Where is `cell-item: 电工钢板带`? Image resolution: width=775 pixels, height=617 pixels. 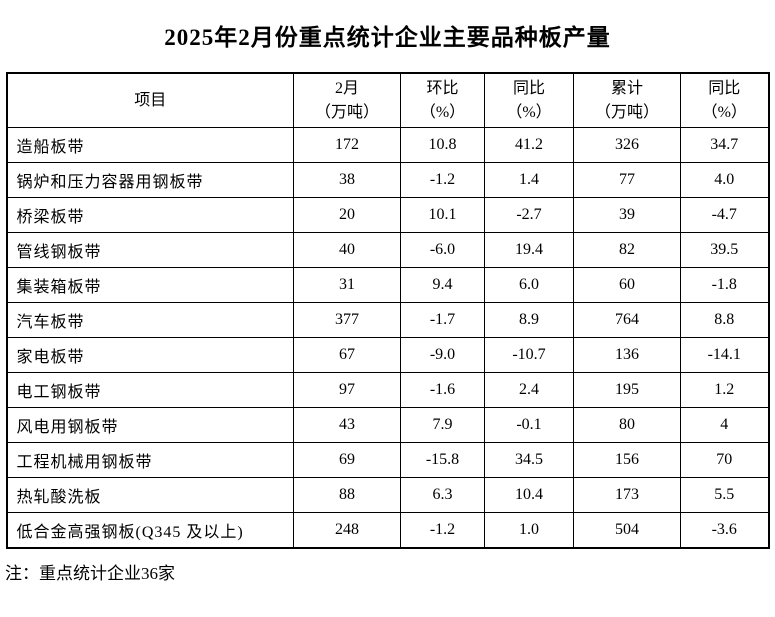
cell-item: 电工钢板带 is located at coordinates (150, 390).